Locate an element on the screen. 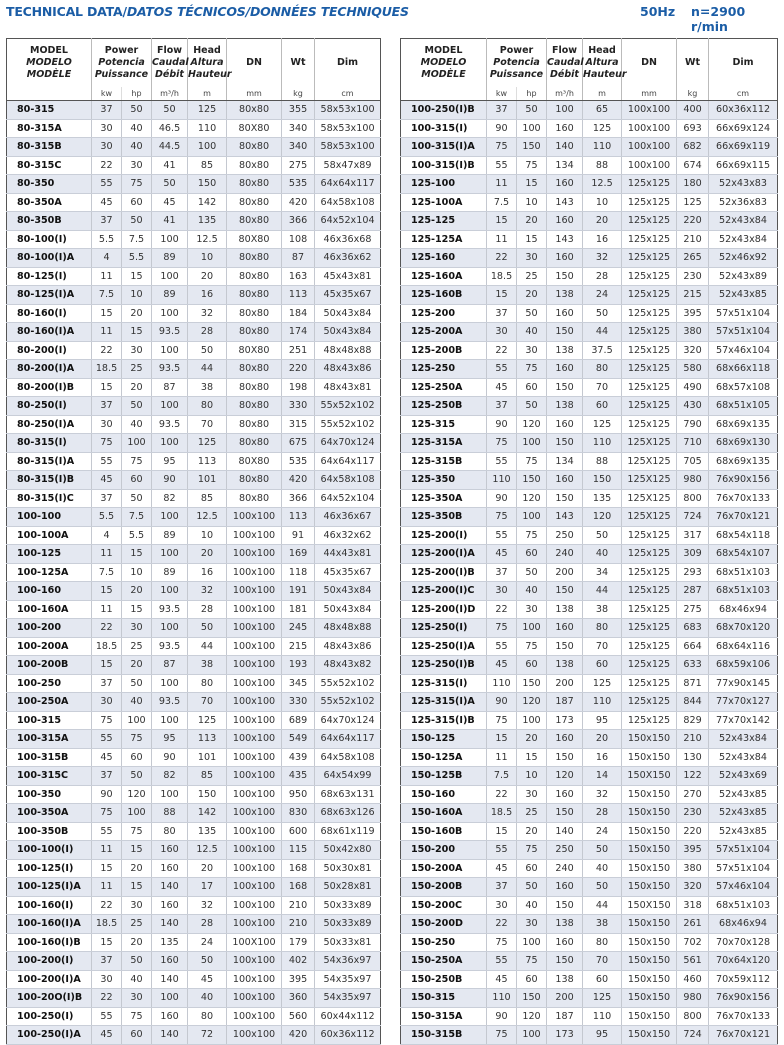 Image resolution: width=784 pixels, height=1045 pixels. cell-kw: 90 is located at coordinates (501, 498).